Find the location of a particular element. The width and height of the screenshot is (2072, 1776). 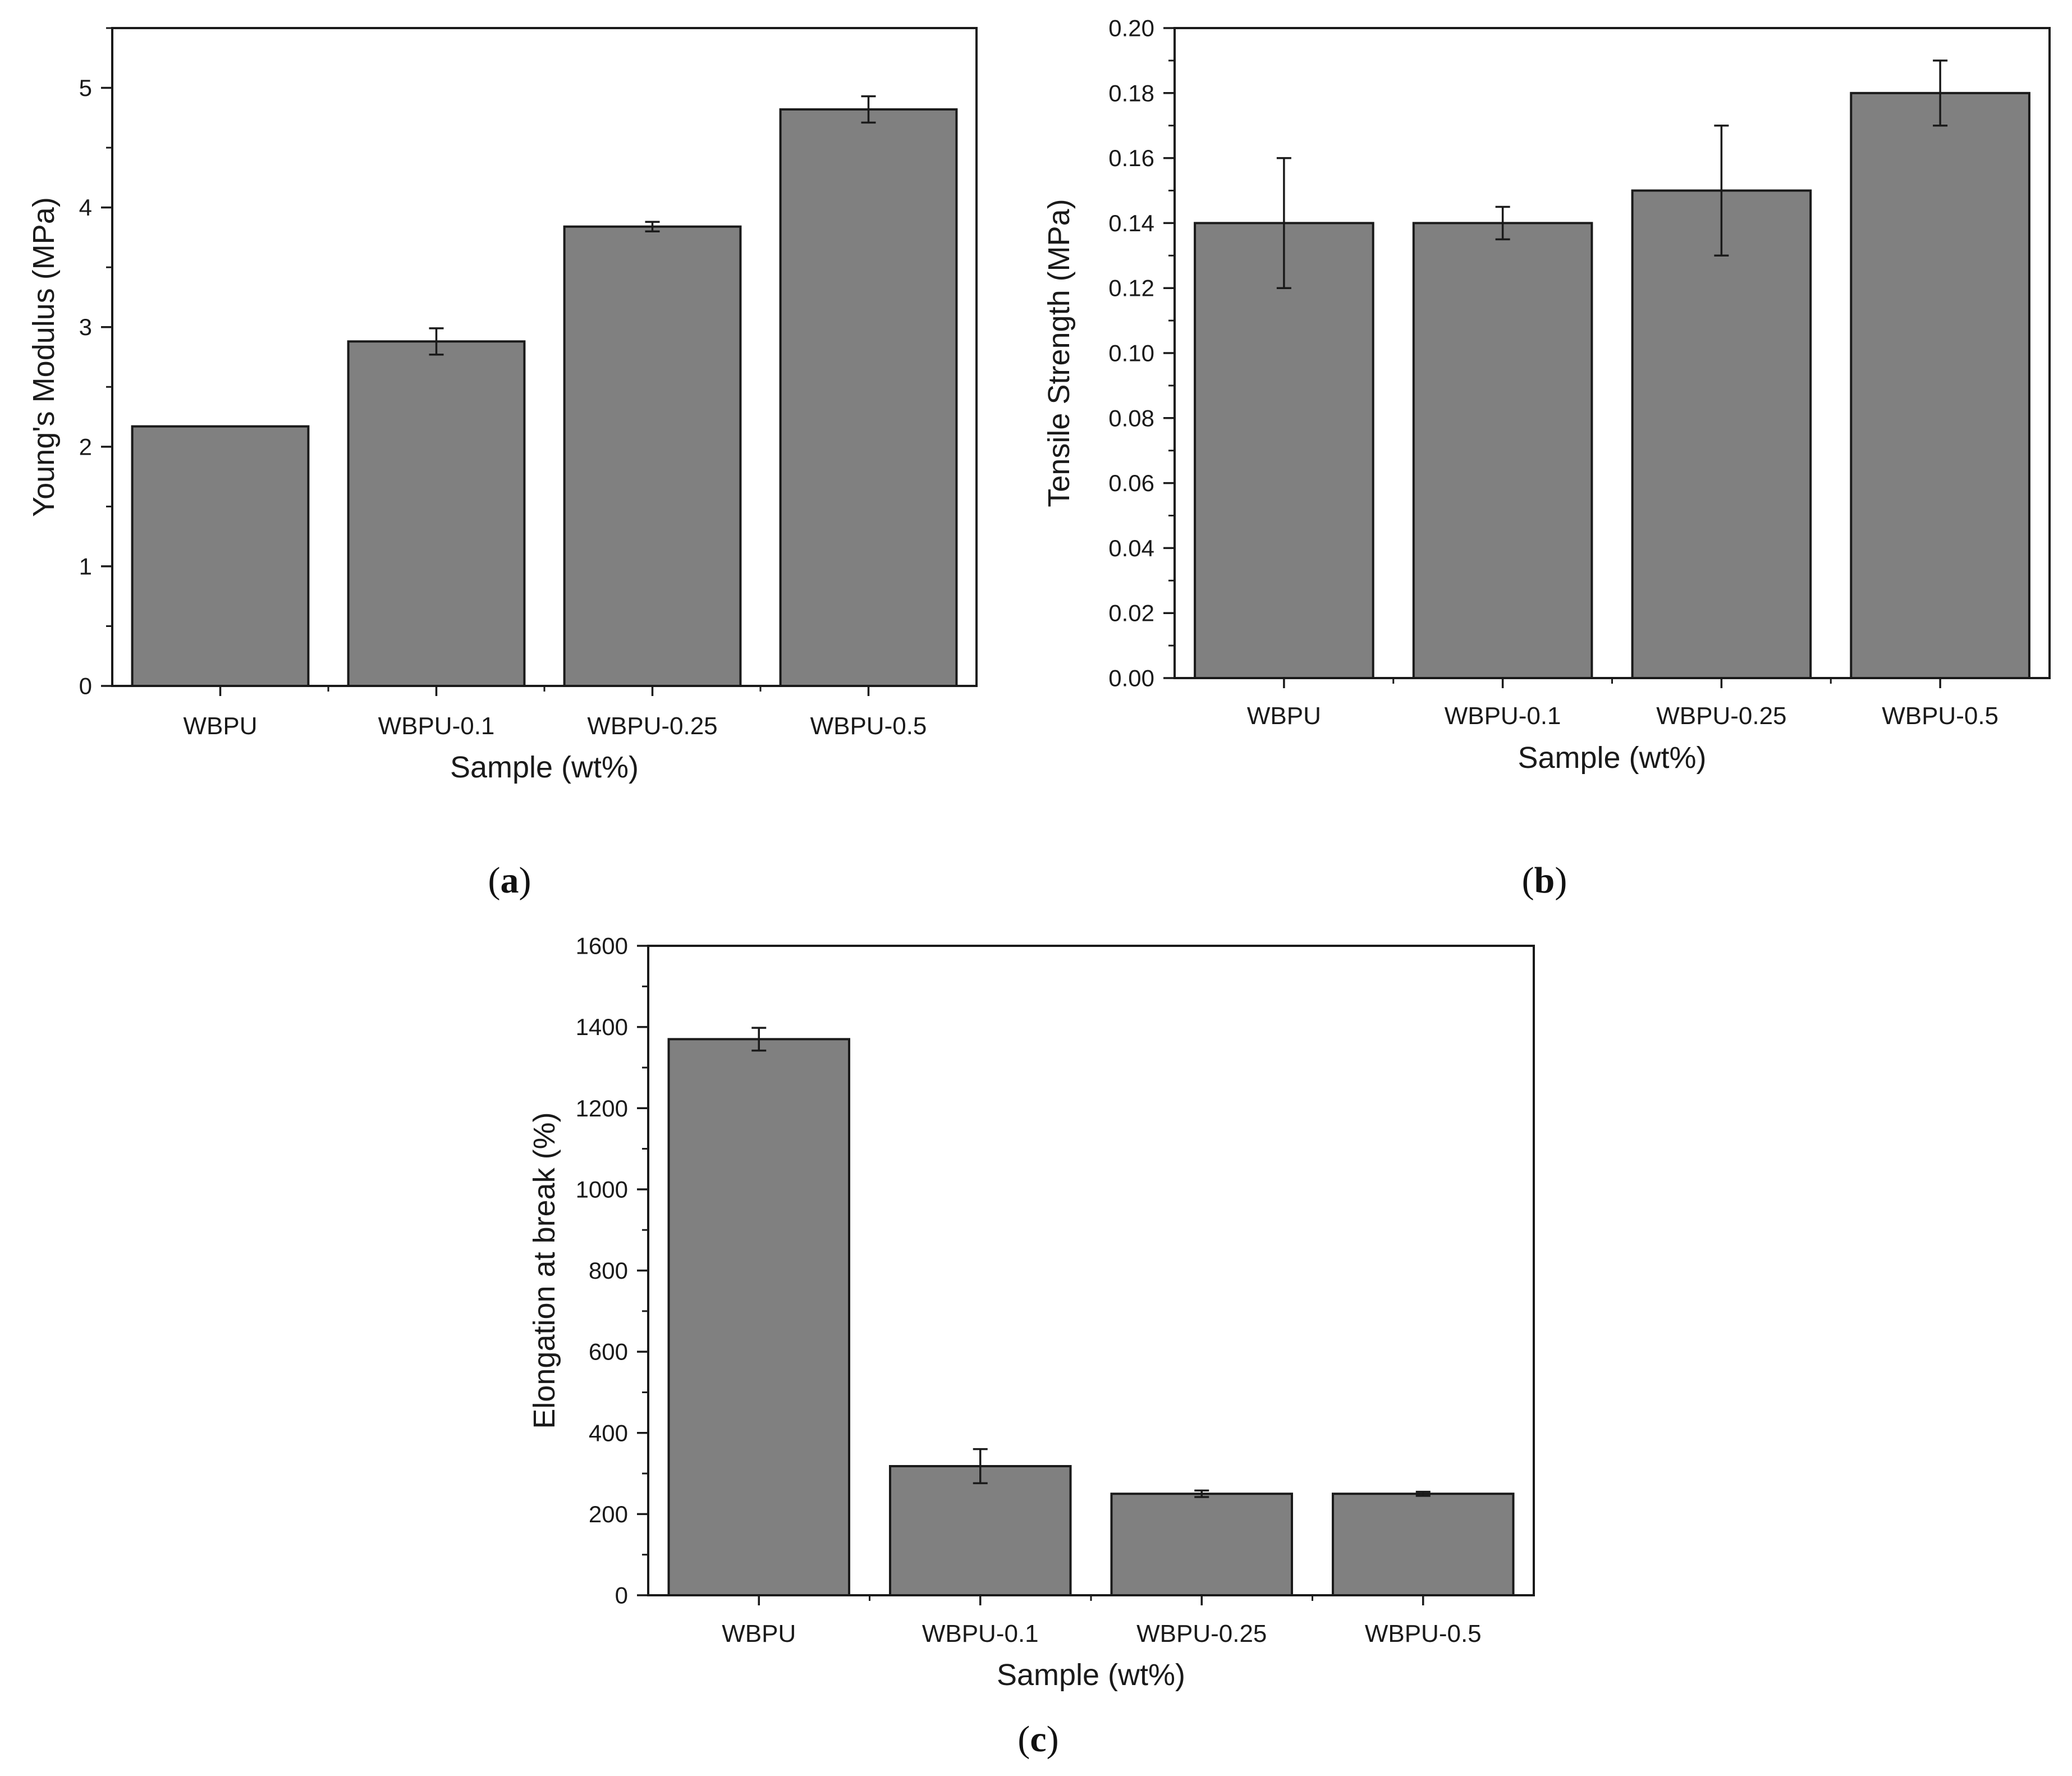

y-tick-label-b-10: 0.20 is located at coordinates (1131, 28).